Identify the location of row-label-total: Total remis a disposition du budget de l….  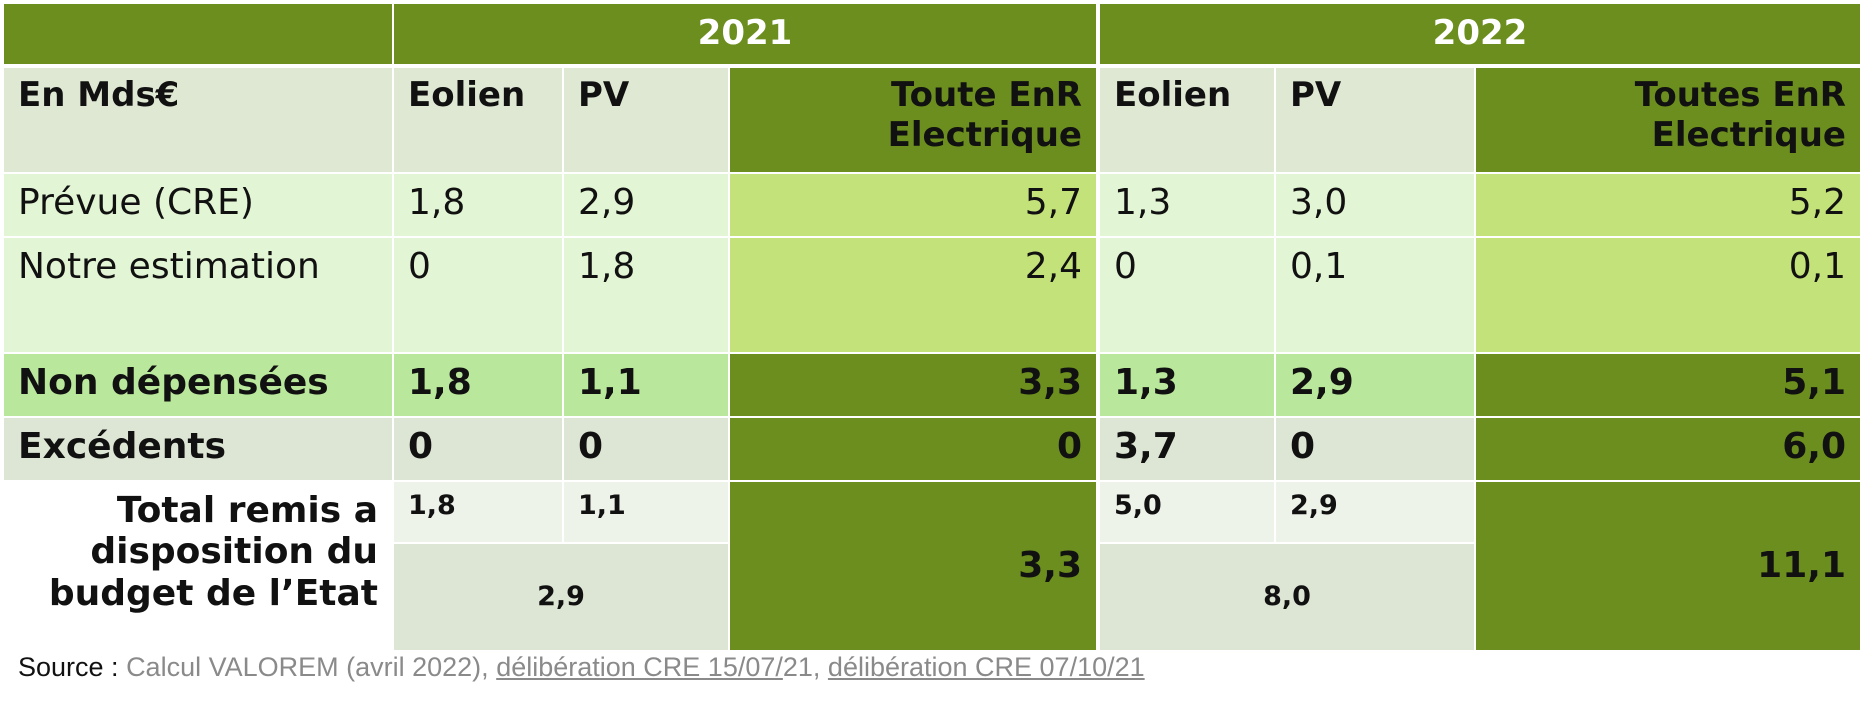
(198, 566).